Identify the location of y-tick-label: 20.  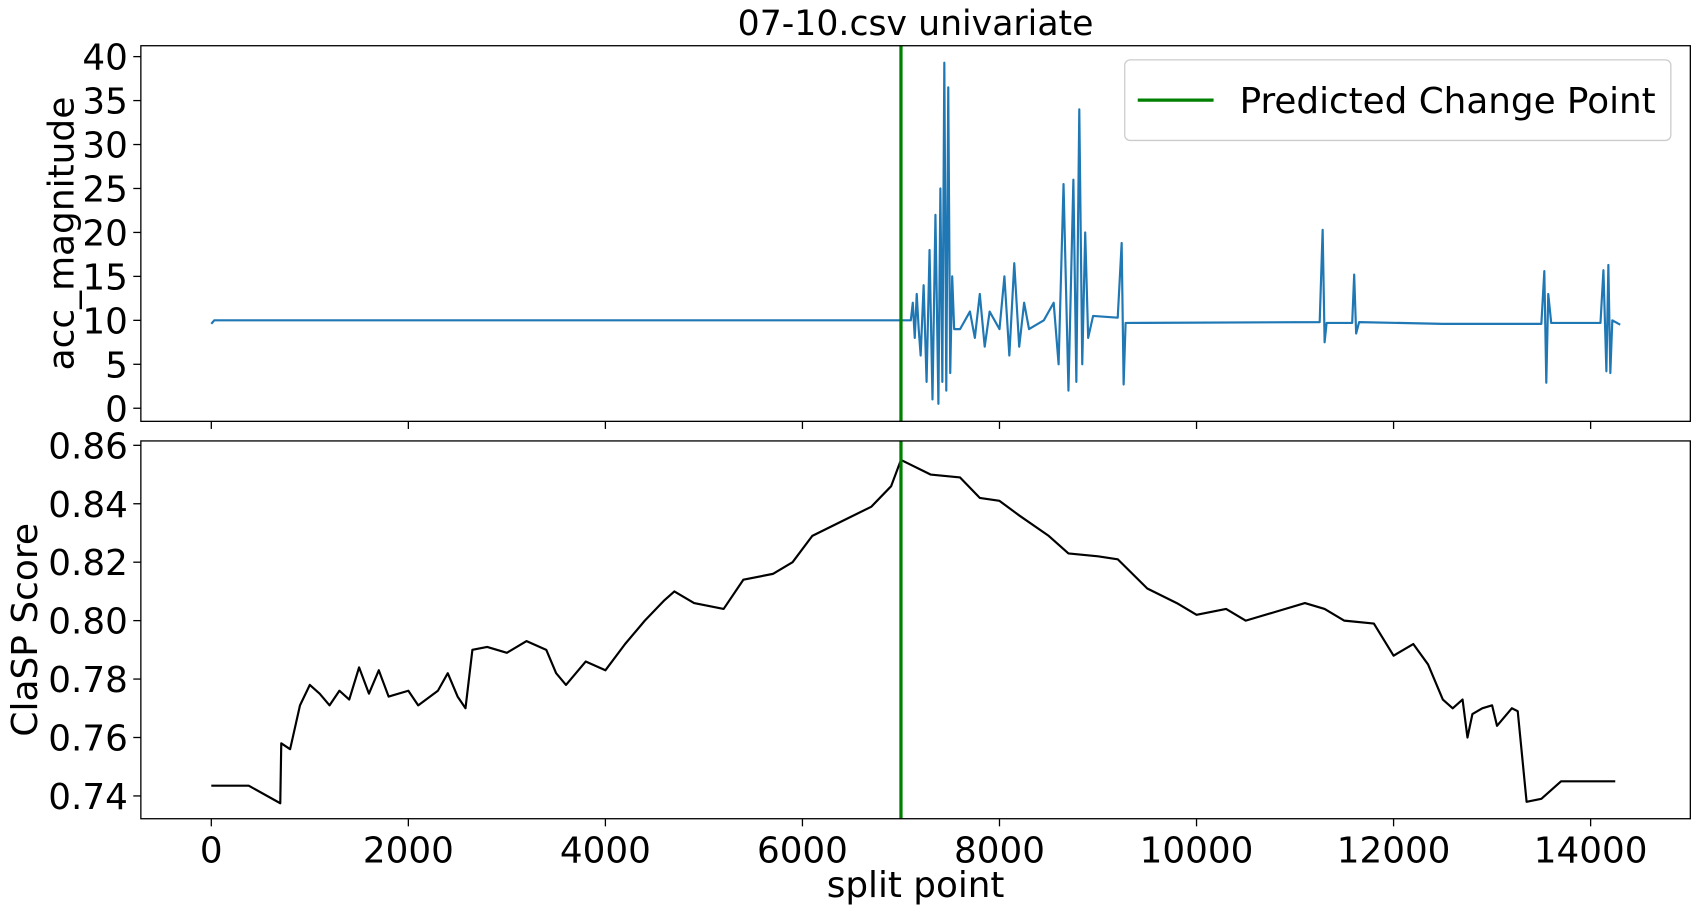
(104, 233).